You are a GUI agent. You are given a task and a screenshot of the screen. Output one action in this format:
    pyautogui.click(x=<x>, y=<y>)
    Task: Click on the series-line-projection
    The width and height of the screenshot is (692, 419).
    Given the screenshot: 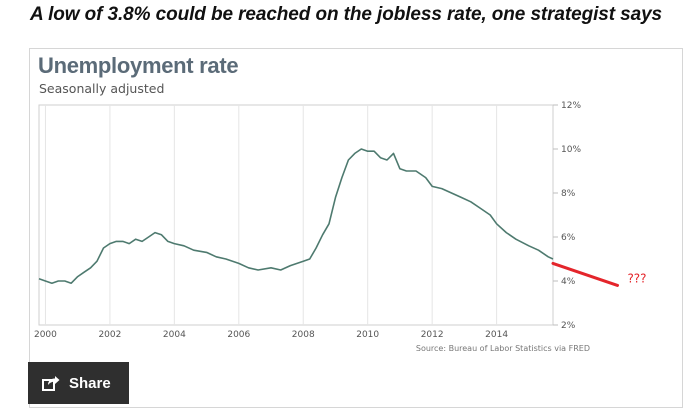 What is the action you would take?
    pyautogui.click(x=585, y=274)
    